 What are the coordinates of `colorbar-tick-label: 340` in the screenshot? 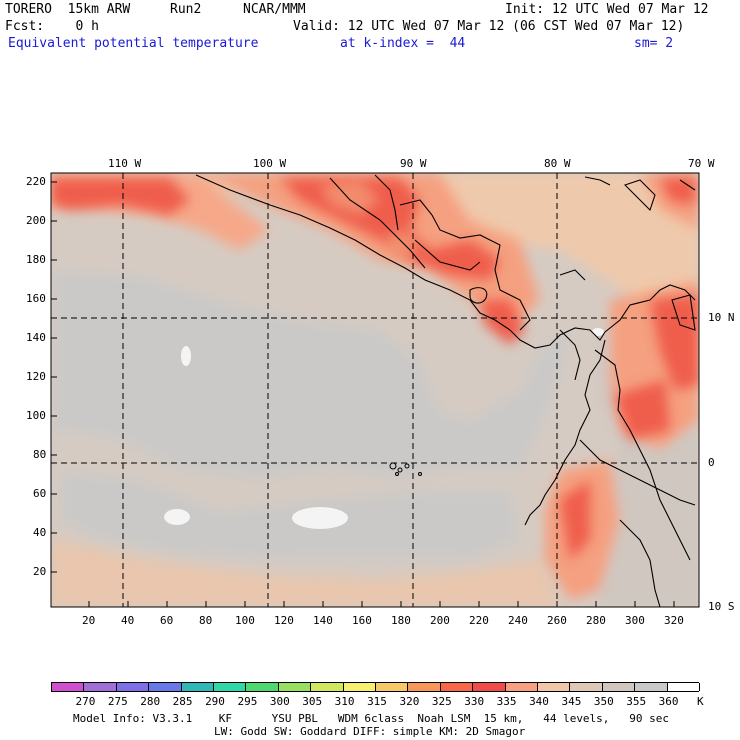 It's located at (539, 701).